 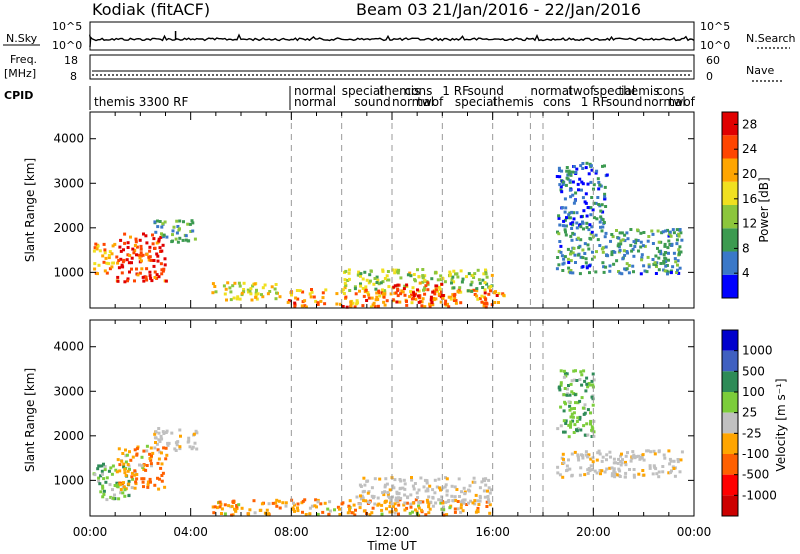 What do you see at coordinates (730, 402) in the screenshot?
I see `velocity-colorbar-swatch` at bounding box center [730, 402].